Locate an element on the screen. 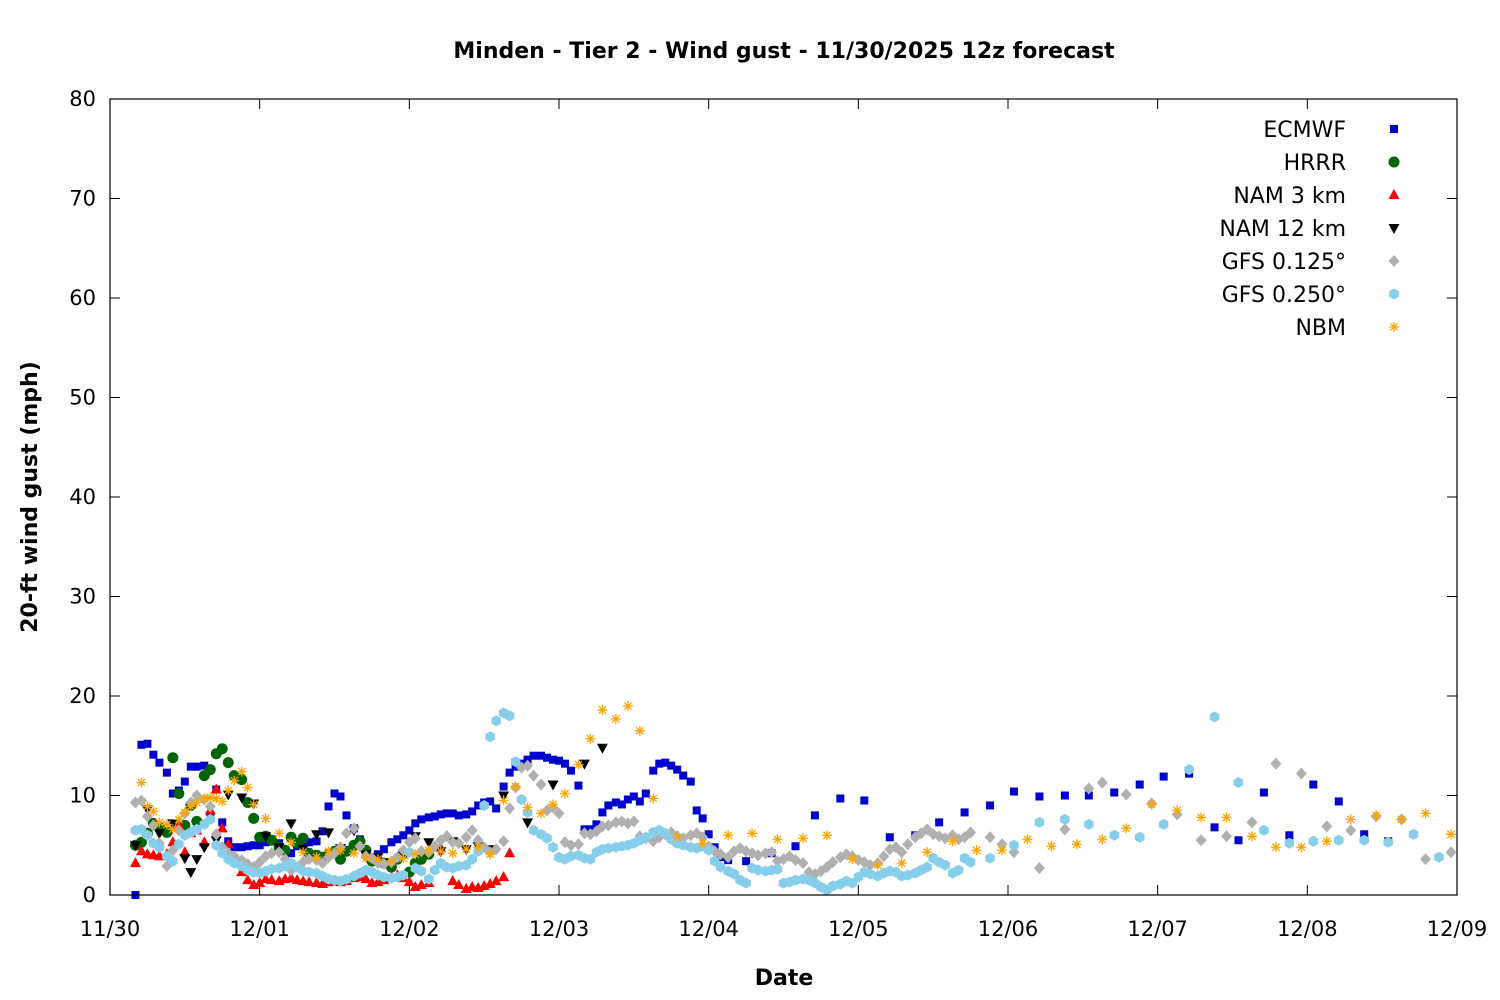 This screenshot has height=1000, width=1500. y-tick-label: 80 is located at coordinates (82, 99).